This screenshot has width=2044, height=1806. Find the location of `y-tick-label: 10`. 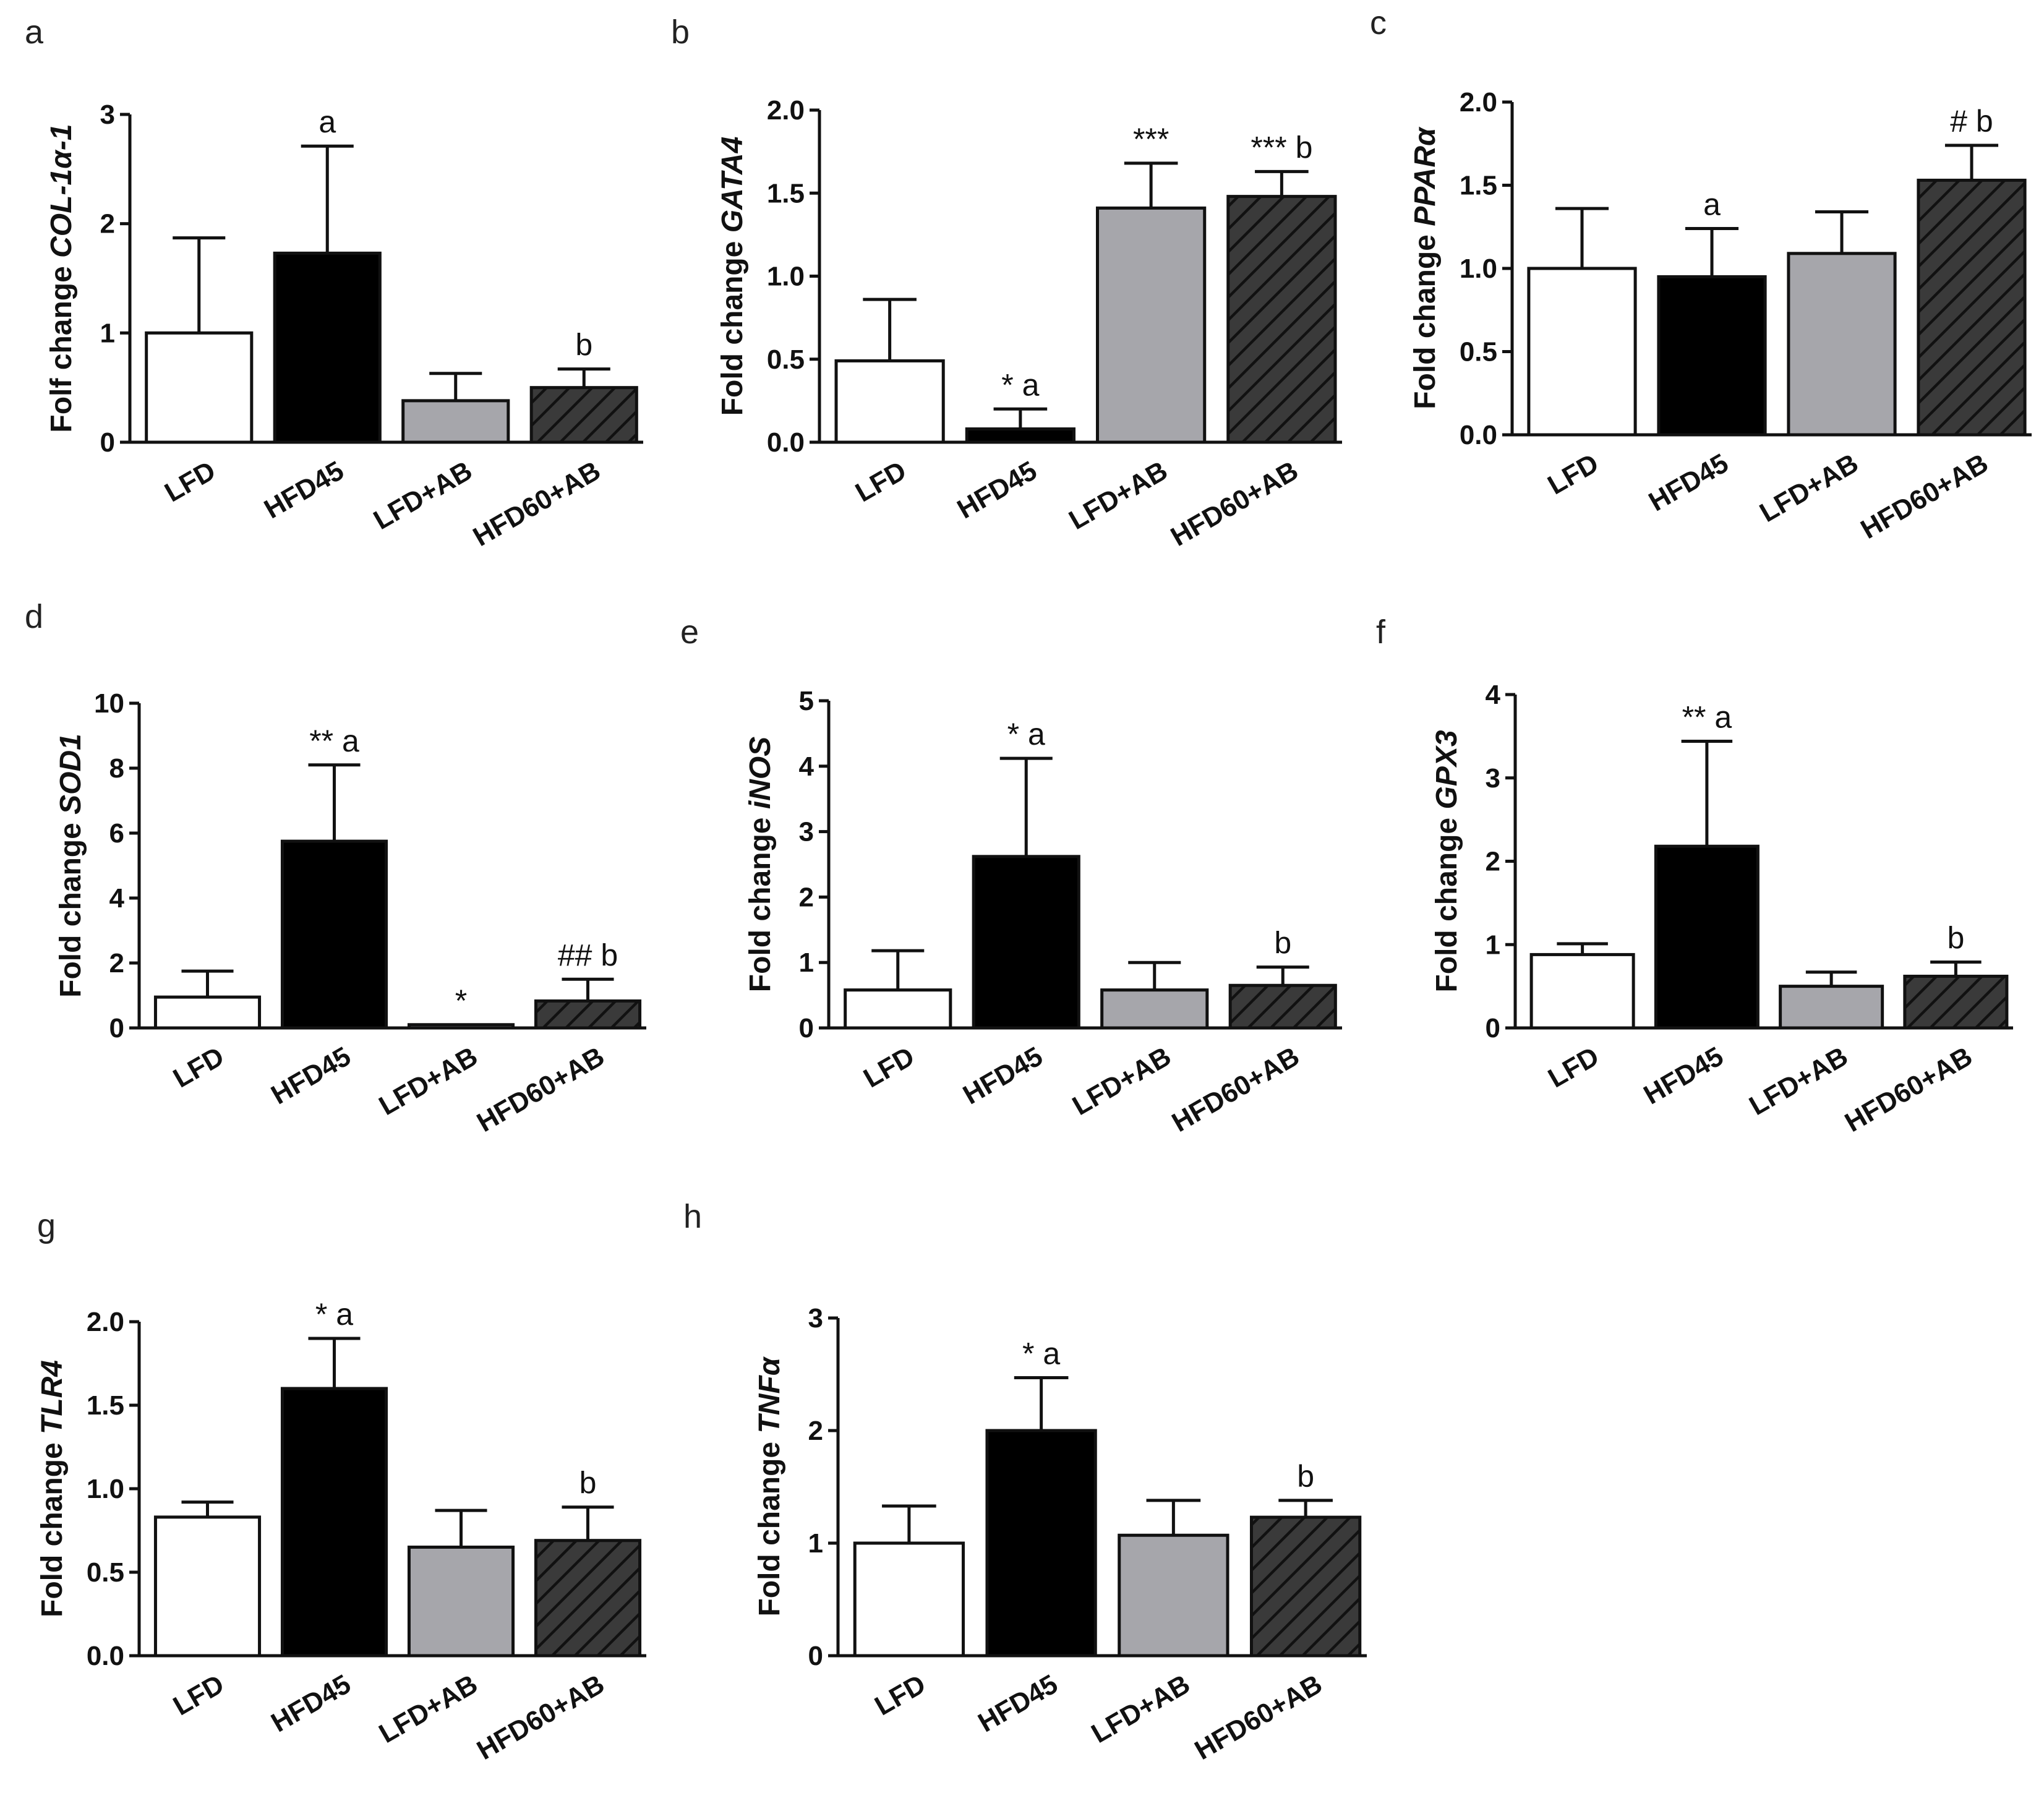

y-tick-label: 10 is located at coordinates (109, 704).